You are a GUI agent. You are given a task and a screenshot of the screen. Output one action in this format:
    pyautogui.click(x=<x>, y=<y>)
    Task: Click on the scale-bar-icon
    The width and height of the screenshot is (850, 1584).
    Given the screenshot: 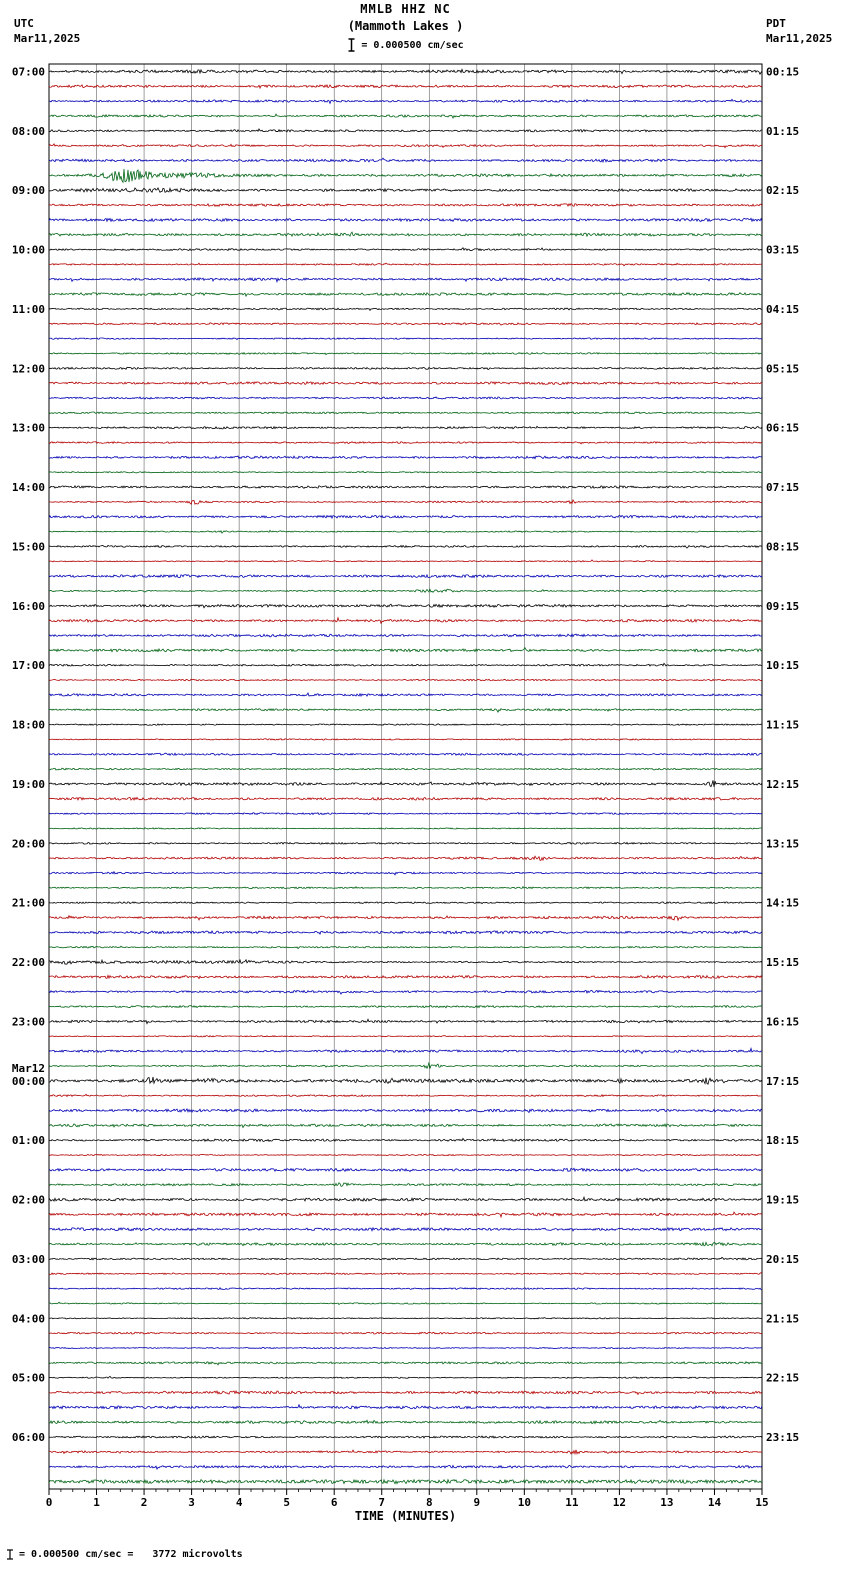 What is the action you would take?
    pyautogui.click(x=351, y=45)
    